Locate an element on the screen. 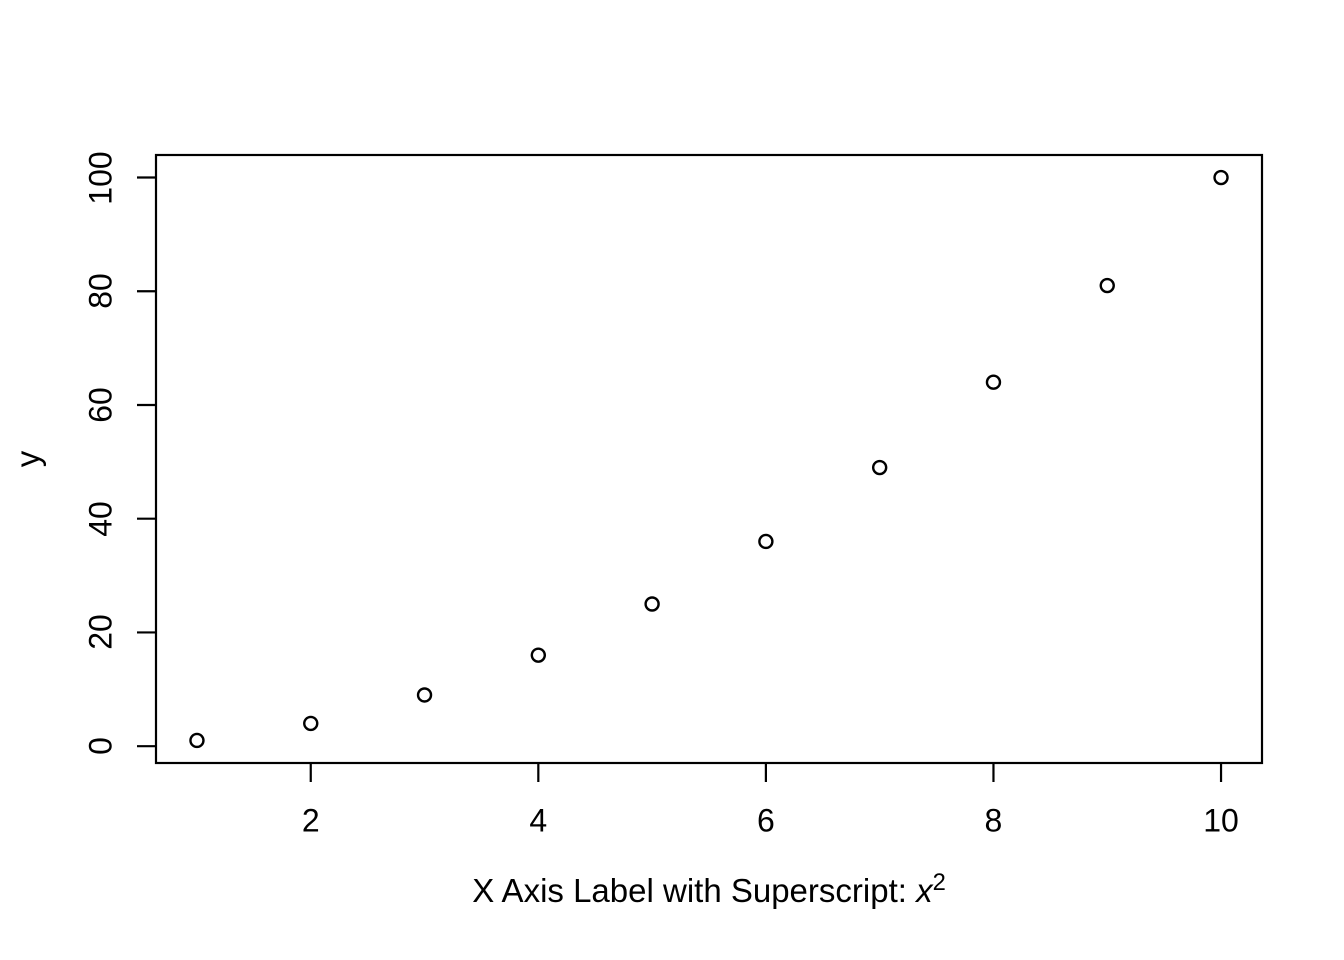 Image resolution: width=1344 pixels, height=960 pixels. x-axis-title-text: X Axis Label with Superscript: is located at coordinates (694, 890).